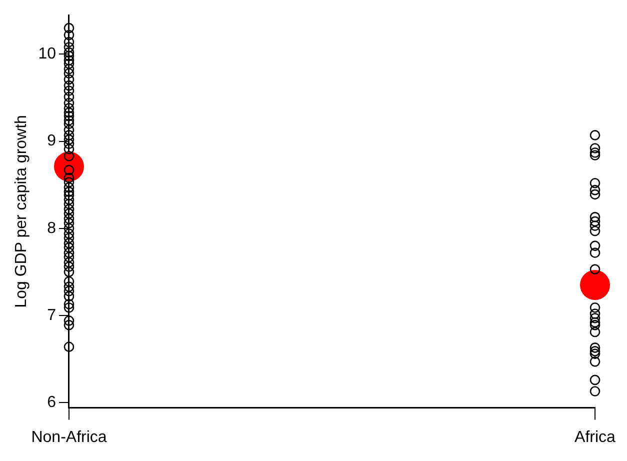 The width and height of the screenshot is (627, 461). I want to click on y-tick-label: 8, so click(51, 228).